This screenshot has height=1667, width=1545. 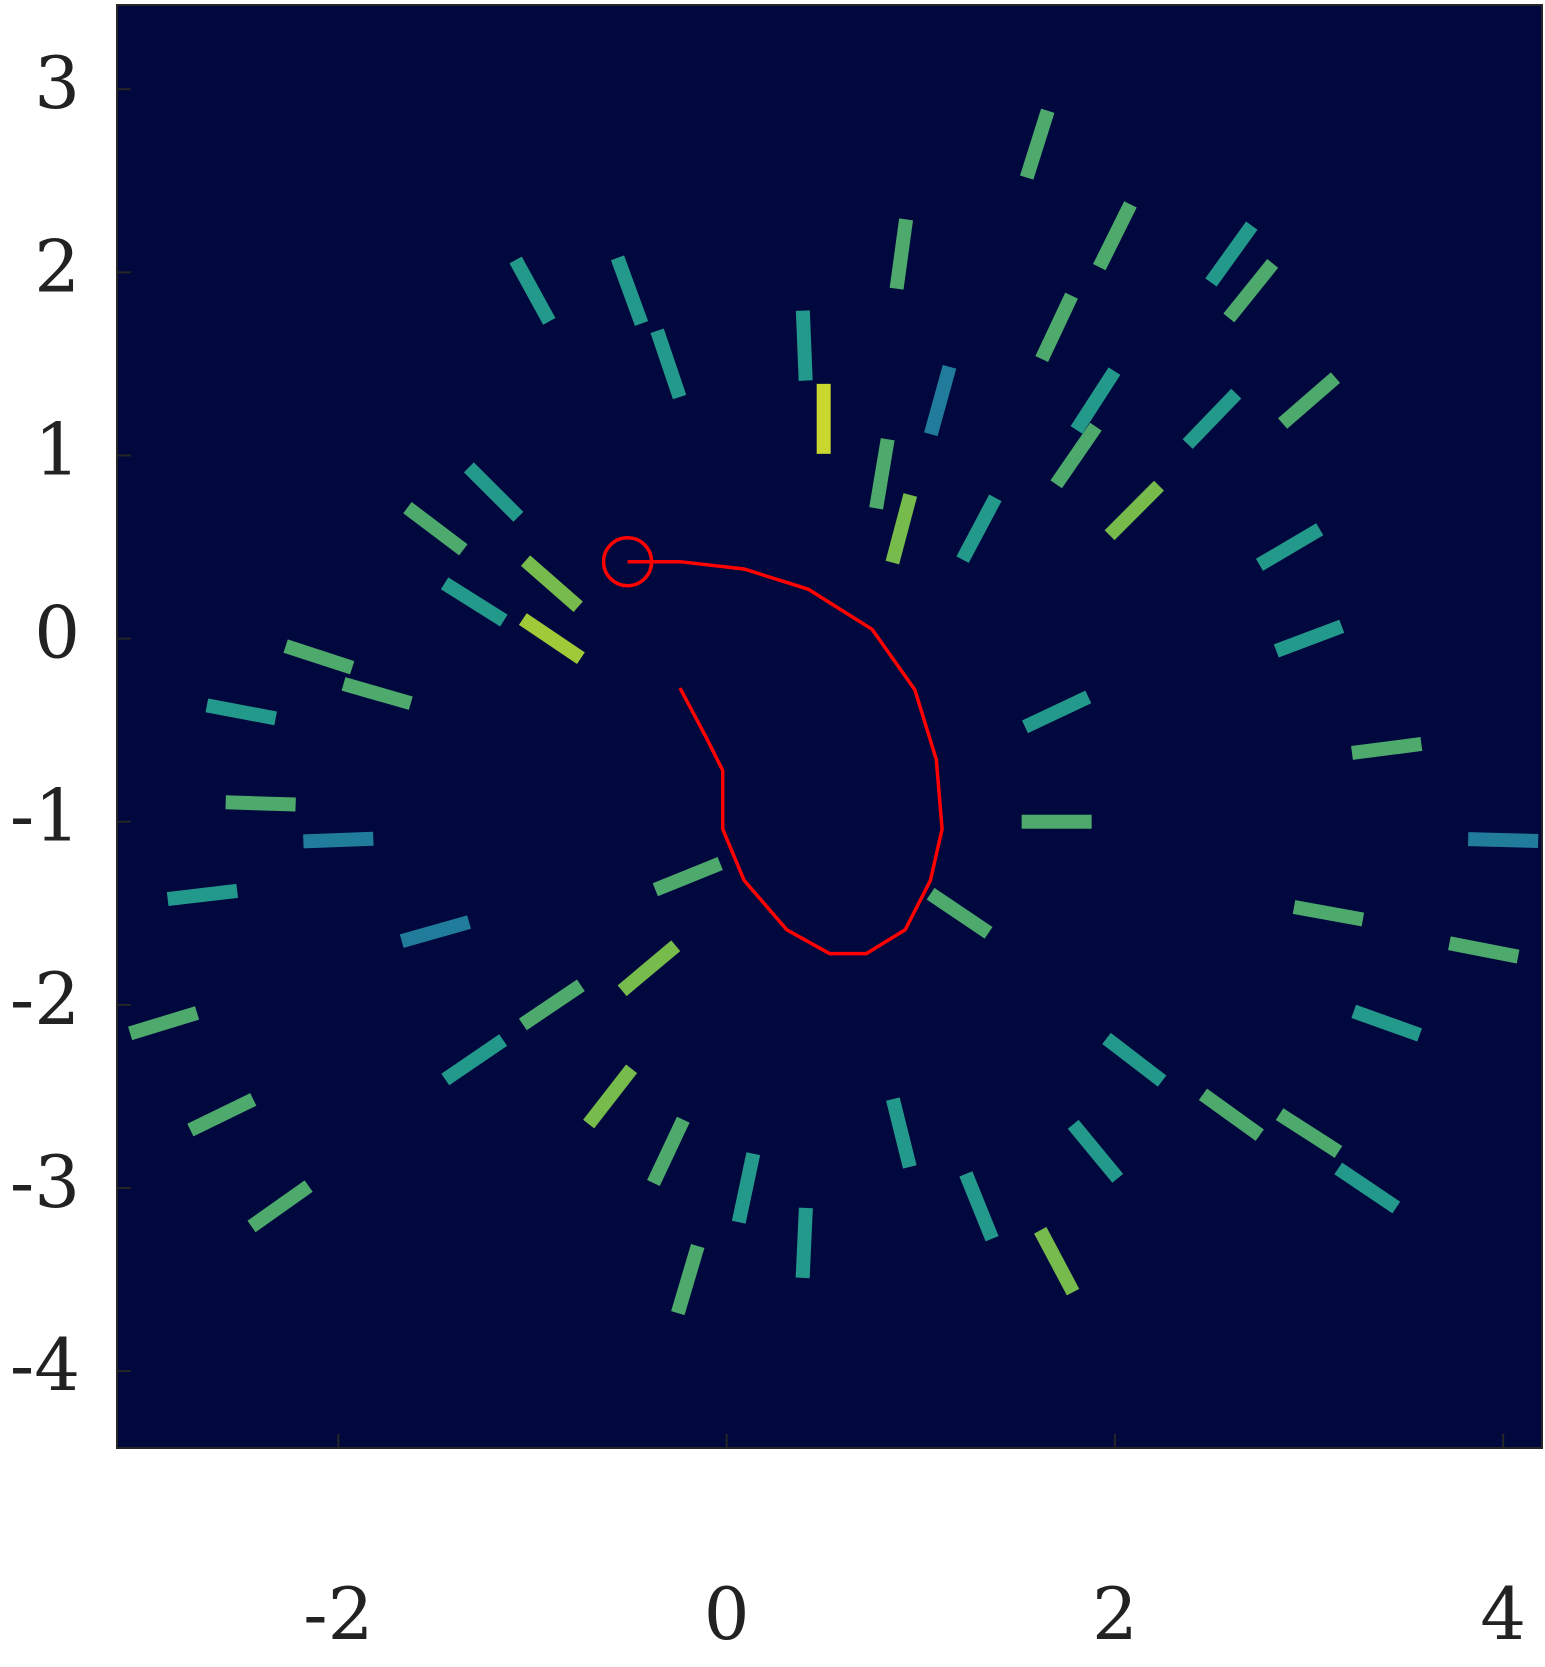 What do you see at coordinates (57, 266) in the screenshot?
I see `y-tick-label: 2` at bounding box center [57, 266].